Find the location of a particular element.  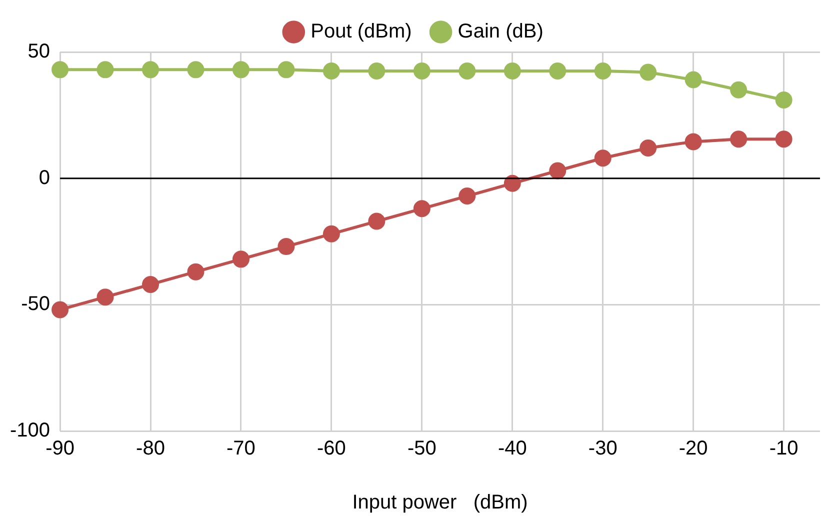

x-tick-label: -40 is located at coordinates (512, 449).